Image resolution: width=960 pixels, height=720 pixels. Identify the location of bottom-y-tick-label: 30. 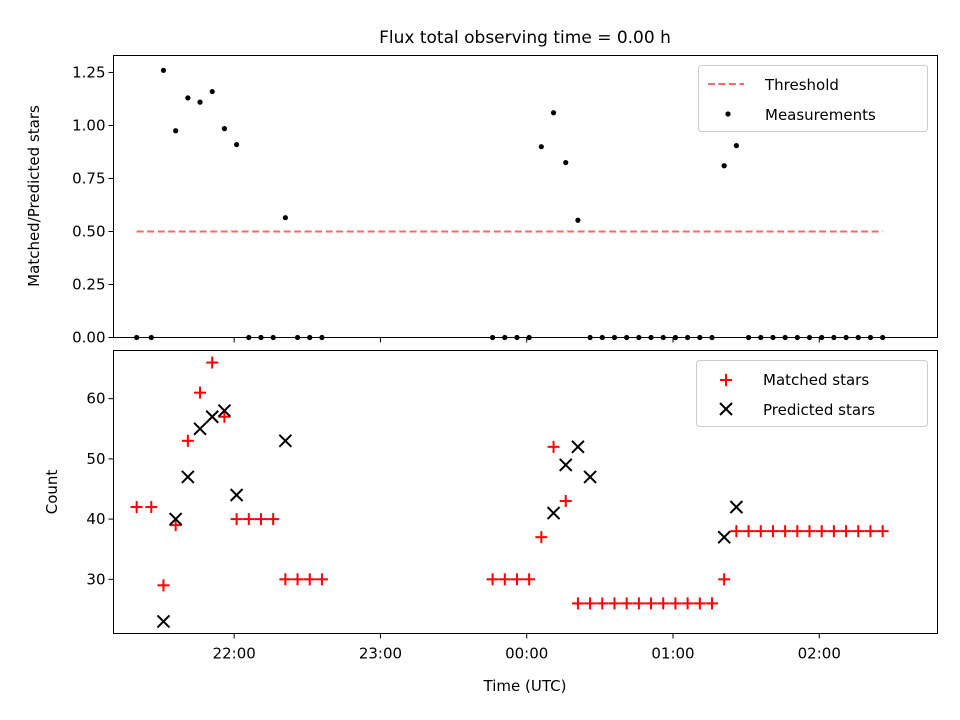
(95, 579).